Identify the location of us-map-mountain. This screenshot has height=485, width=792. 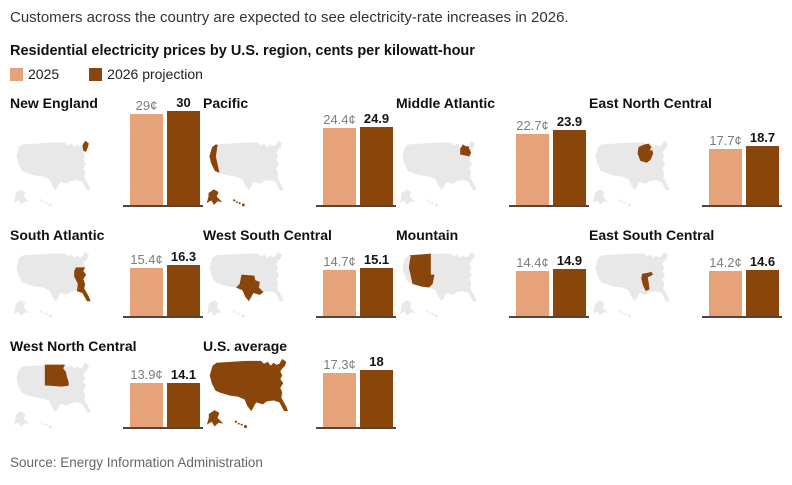
(438, 284).